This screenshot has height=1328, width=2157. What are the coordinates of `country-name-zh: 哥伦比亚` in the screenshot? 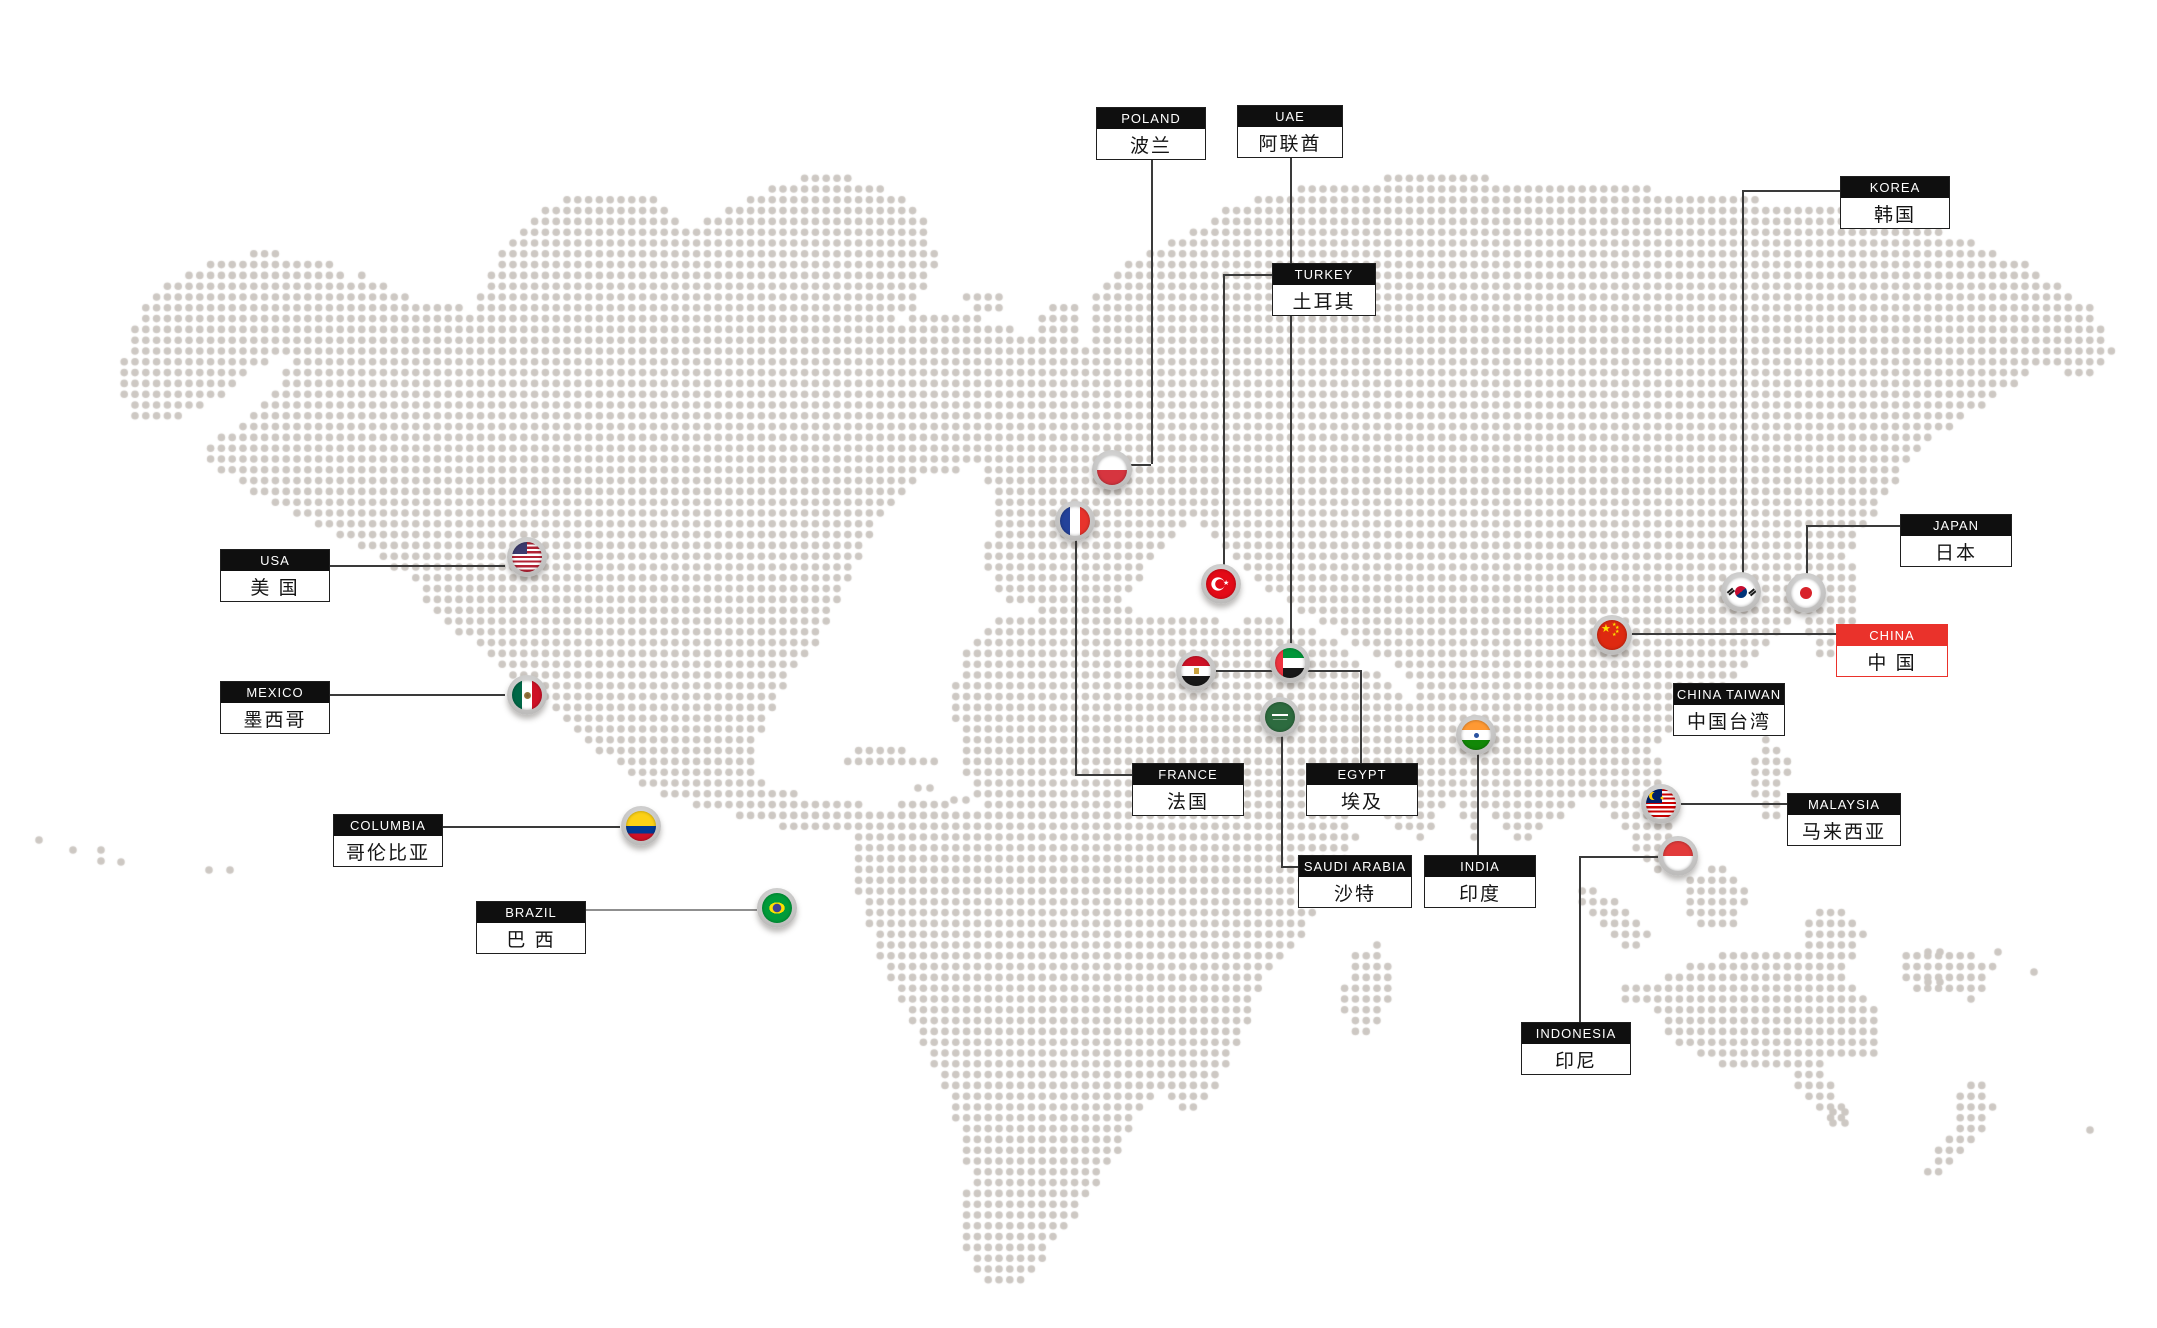 It's located at (387, 853).